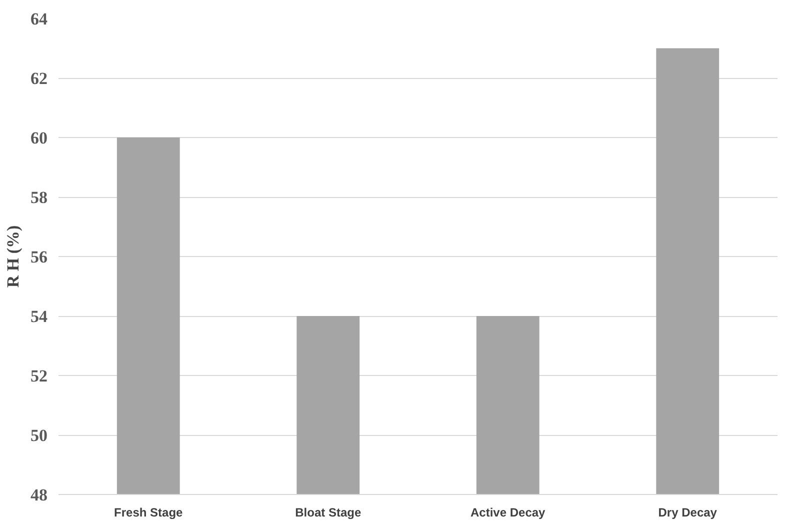 The image size is (787, 524). What do you see at coordinates (39, 435) in the screenshot?
I see `y-tick-label: 50` at bounding box center [39, 435].